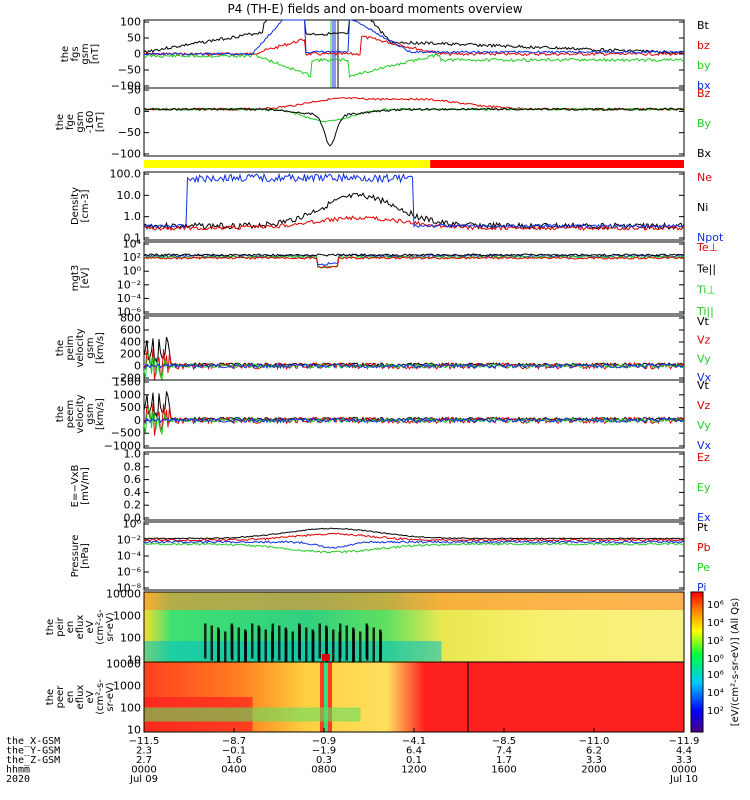 The image size is (750, 800). I want to click on y-tick-label: 0.6, so click(133, 479).